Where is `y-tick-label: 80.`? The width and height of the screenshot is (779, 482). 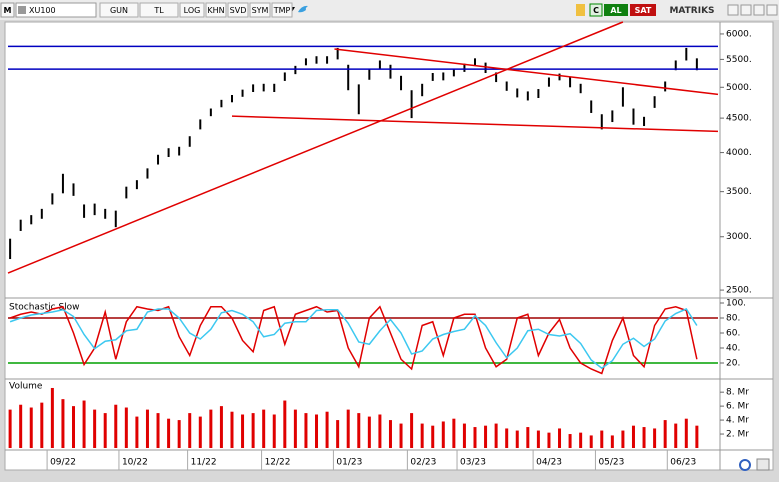 y-tick-label: 80. is located at coordinates (733, 319).